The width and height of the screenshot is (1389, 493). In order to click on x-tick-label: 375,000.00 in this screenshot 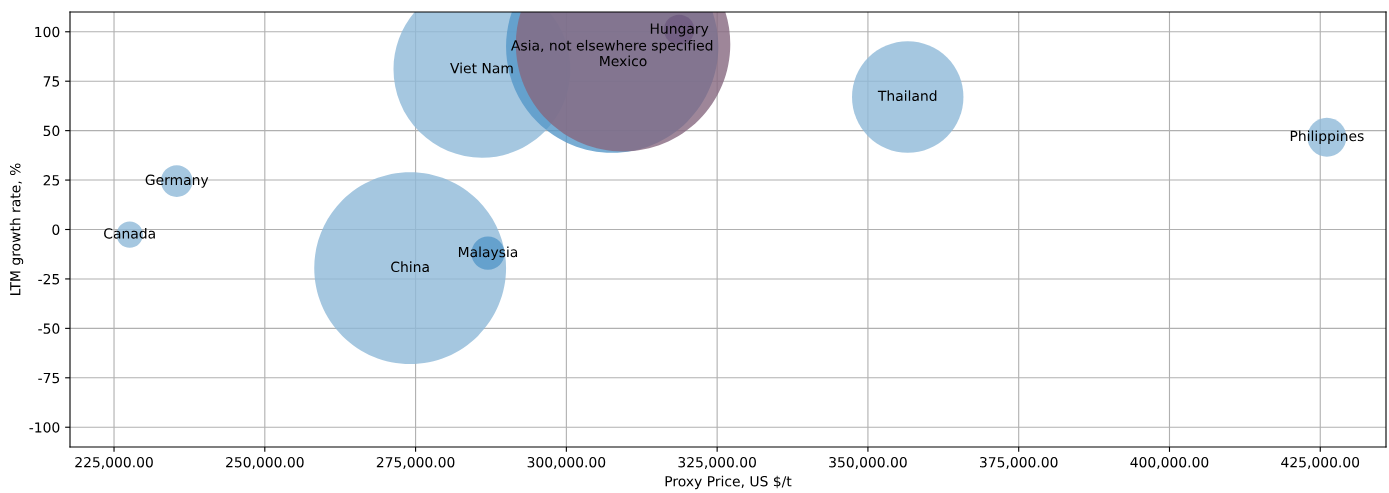, I will do `click(1019, 462)`.